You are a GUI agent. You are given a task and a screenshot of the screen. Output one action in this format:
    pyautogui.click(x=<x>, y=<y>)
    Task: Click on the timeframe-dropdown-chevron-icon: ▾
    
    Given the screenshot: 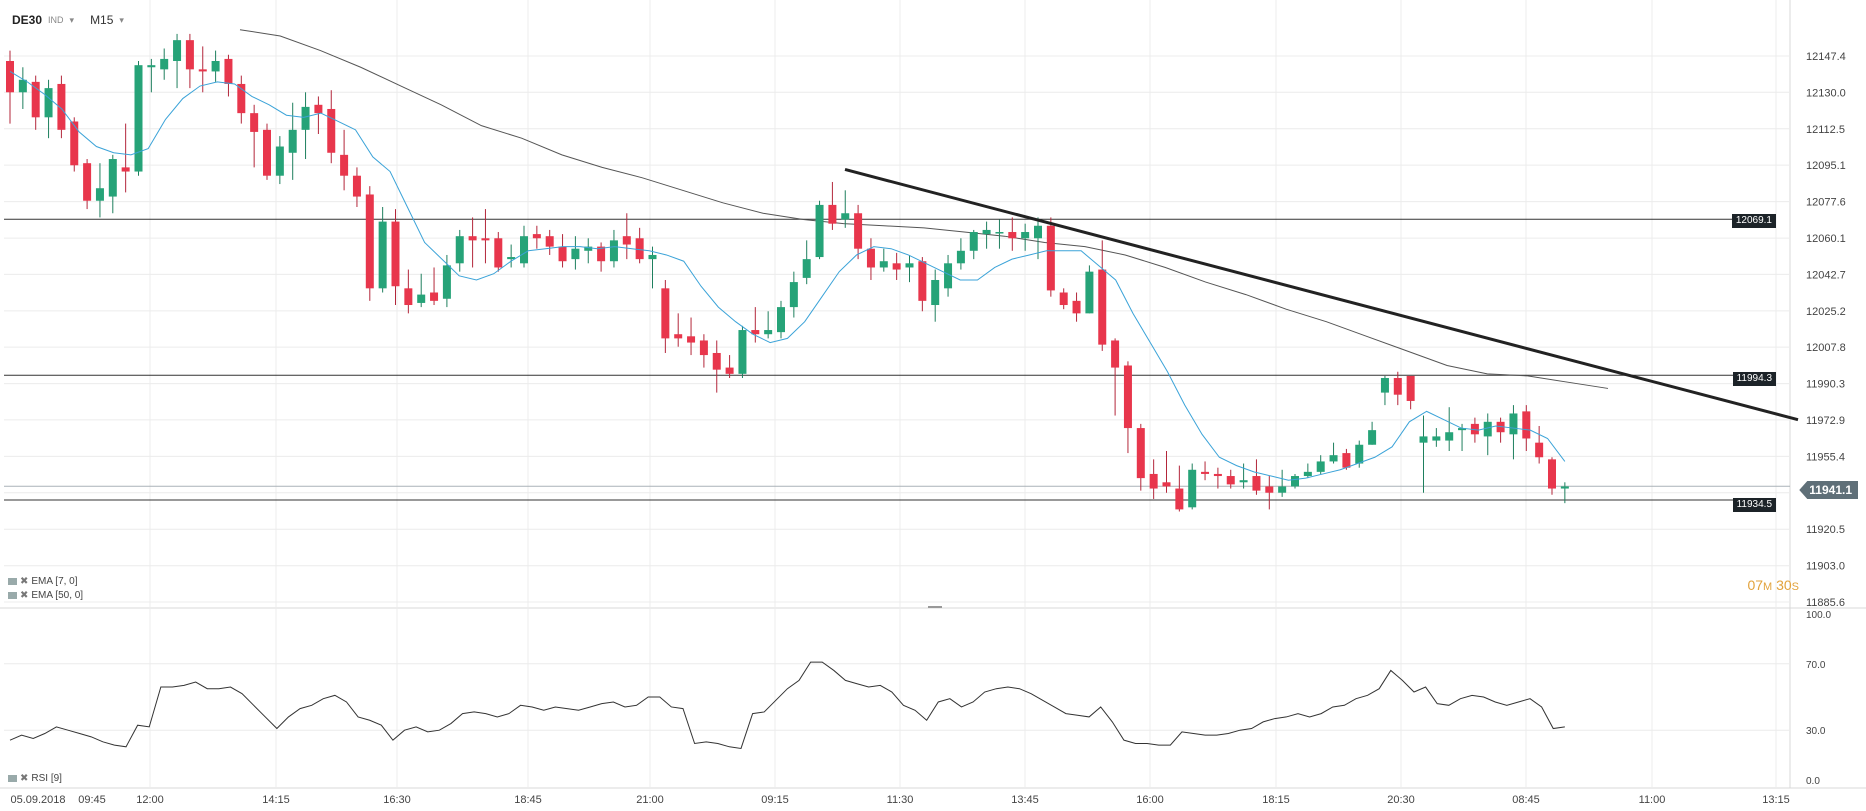 What is the action you would take?
    pyautogui.click(x=121, y=19)
    